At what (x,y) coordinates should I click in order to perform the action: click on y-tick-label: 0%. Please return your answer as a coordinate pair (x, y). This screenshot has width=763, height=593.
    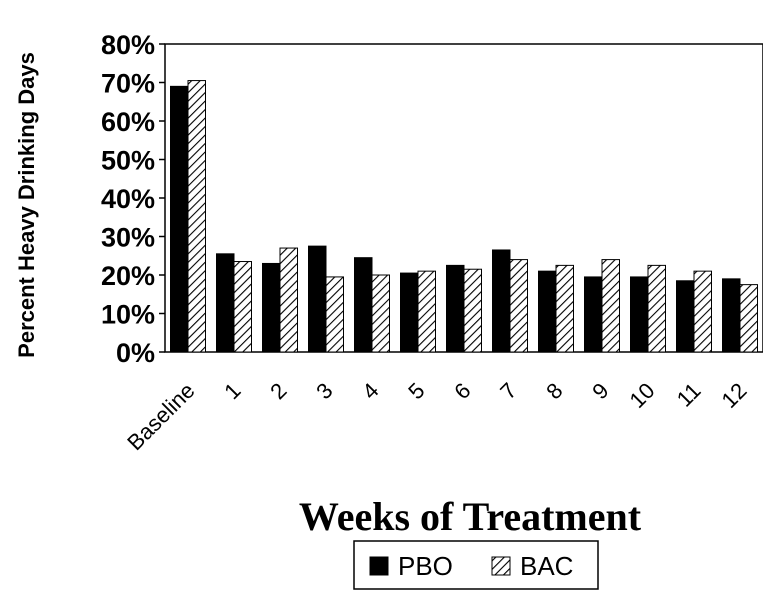
    Looking at the image, I should click on (135, 353).